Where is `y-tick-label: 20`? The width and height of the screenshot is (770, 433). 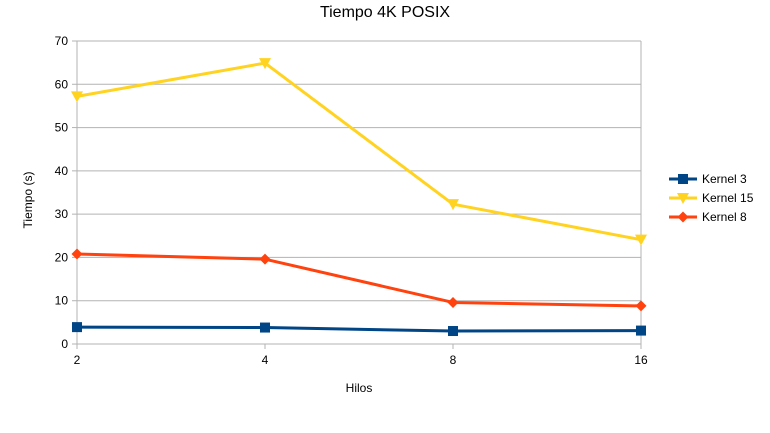
y-tick-label: 20 is located at coordinates (62, 257).